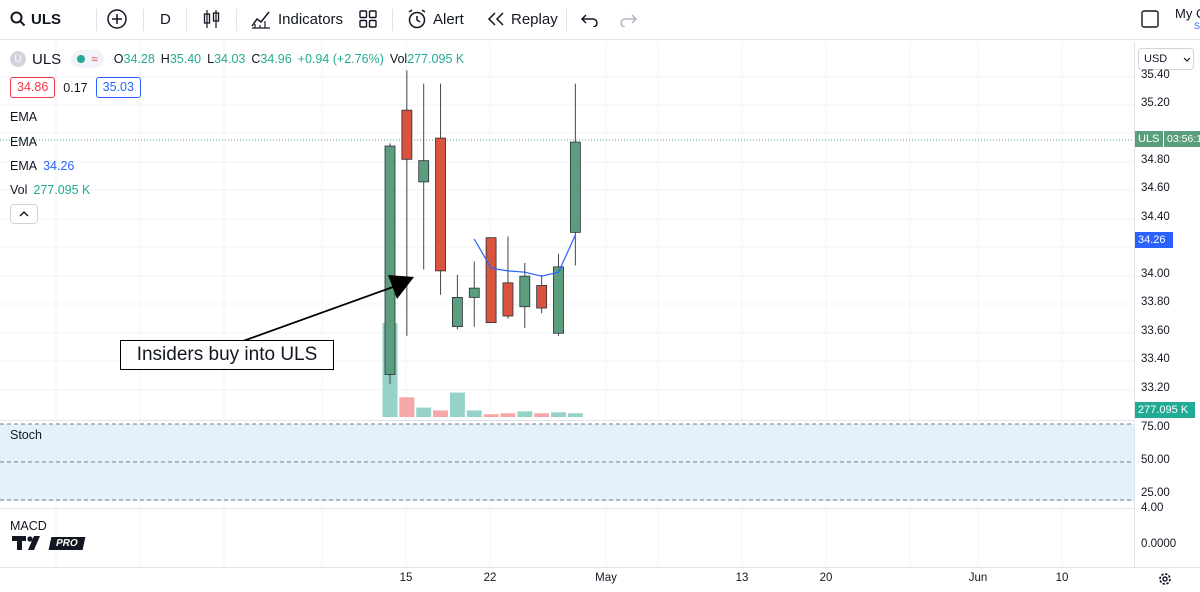 This screenshot has width=1200, height=592. What do you see at coordinates (1187, 59) in the screenshot?
I see `chevron-down-icon` at bounding box center [1187, 59].